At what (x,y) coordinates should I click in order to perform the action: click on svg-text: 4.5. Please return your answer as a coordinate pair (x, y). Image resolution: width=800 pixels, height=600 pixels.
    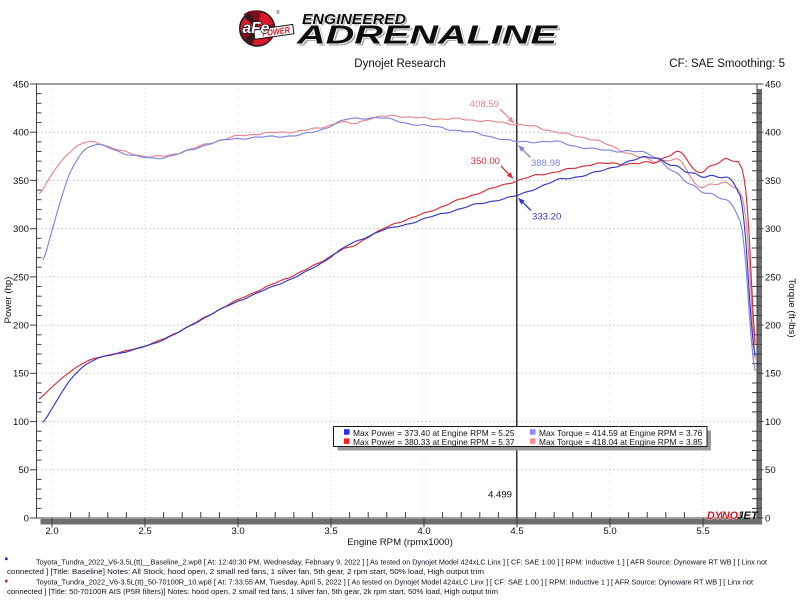
    Looking at the image, I should click on (516, 531).